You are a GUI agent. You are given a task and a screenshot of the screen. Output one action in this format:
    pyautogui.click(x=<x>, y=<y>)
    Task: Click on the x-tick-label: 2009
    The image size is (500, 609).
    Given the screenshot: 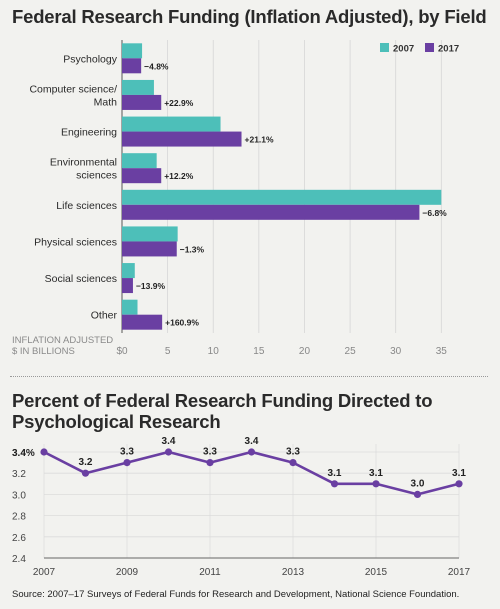 What is the action you would take?
    pyautogui.click(x=127, y=572)
    